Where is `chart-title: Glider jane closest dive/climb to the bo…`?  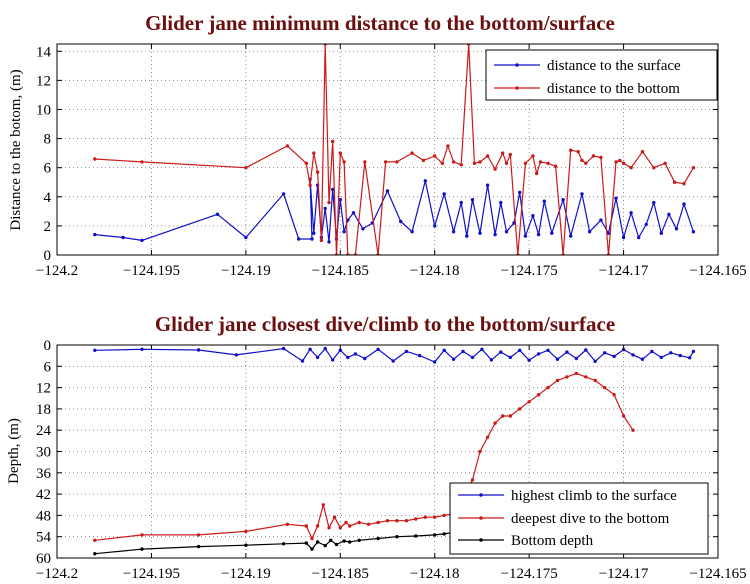
chart-title: Glider jane closest dive/climb to the bo… is located at coordinates (385, 324).